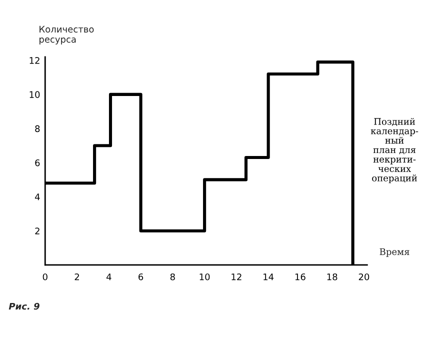 The image size is (434, 345). Describe the element at coordinates (109, 277) in the screenshot. I see `x-tick-label: 4` at that location.